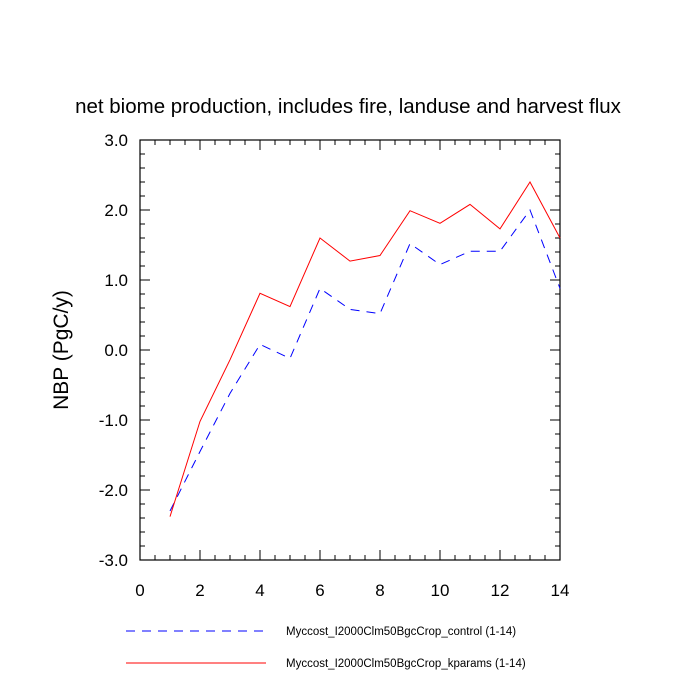 This screenshot has width=700, height=700. I want to click on legend-label-1: Myccost_I2000Clm50BgcCrop_control (1-14), so click(401, 632).